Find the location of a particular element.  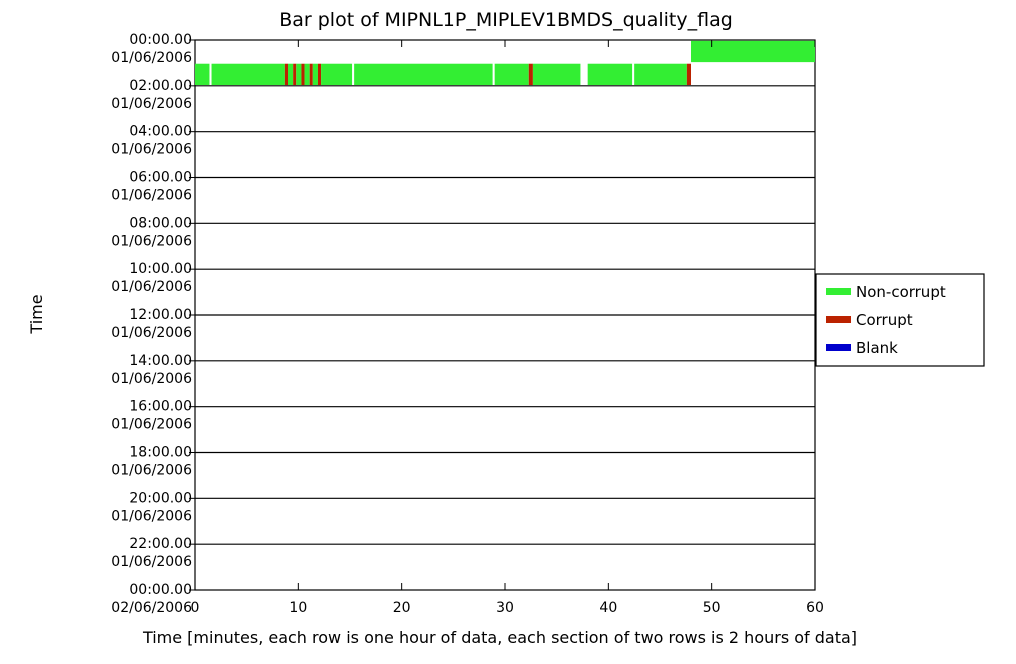

y-tick-time: 18:00.00 is located at coordinates (160, 453).